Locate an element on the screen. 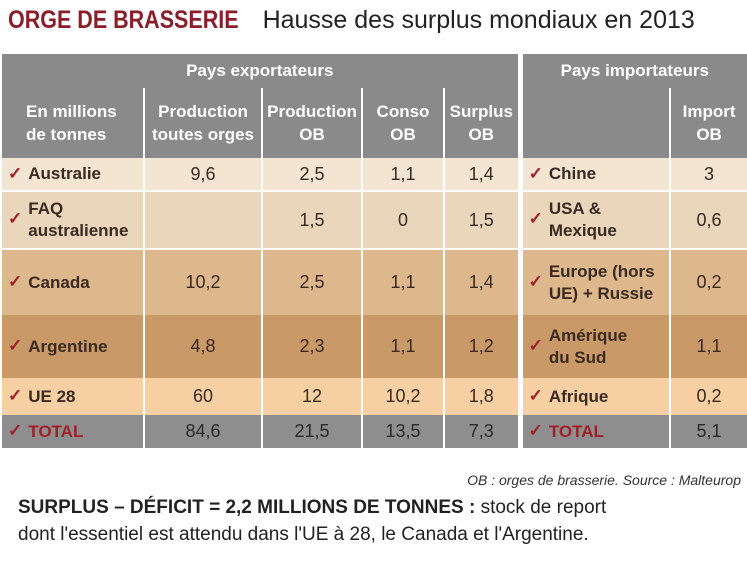 The height and width of the screenshot is (562, 747). cell-production-all: 60 is located at coordinates (202, 396).